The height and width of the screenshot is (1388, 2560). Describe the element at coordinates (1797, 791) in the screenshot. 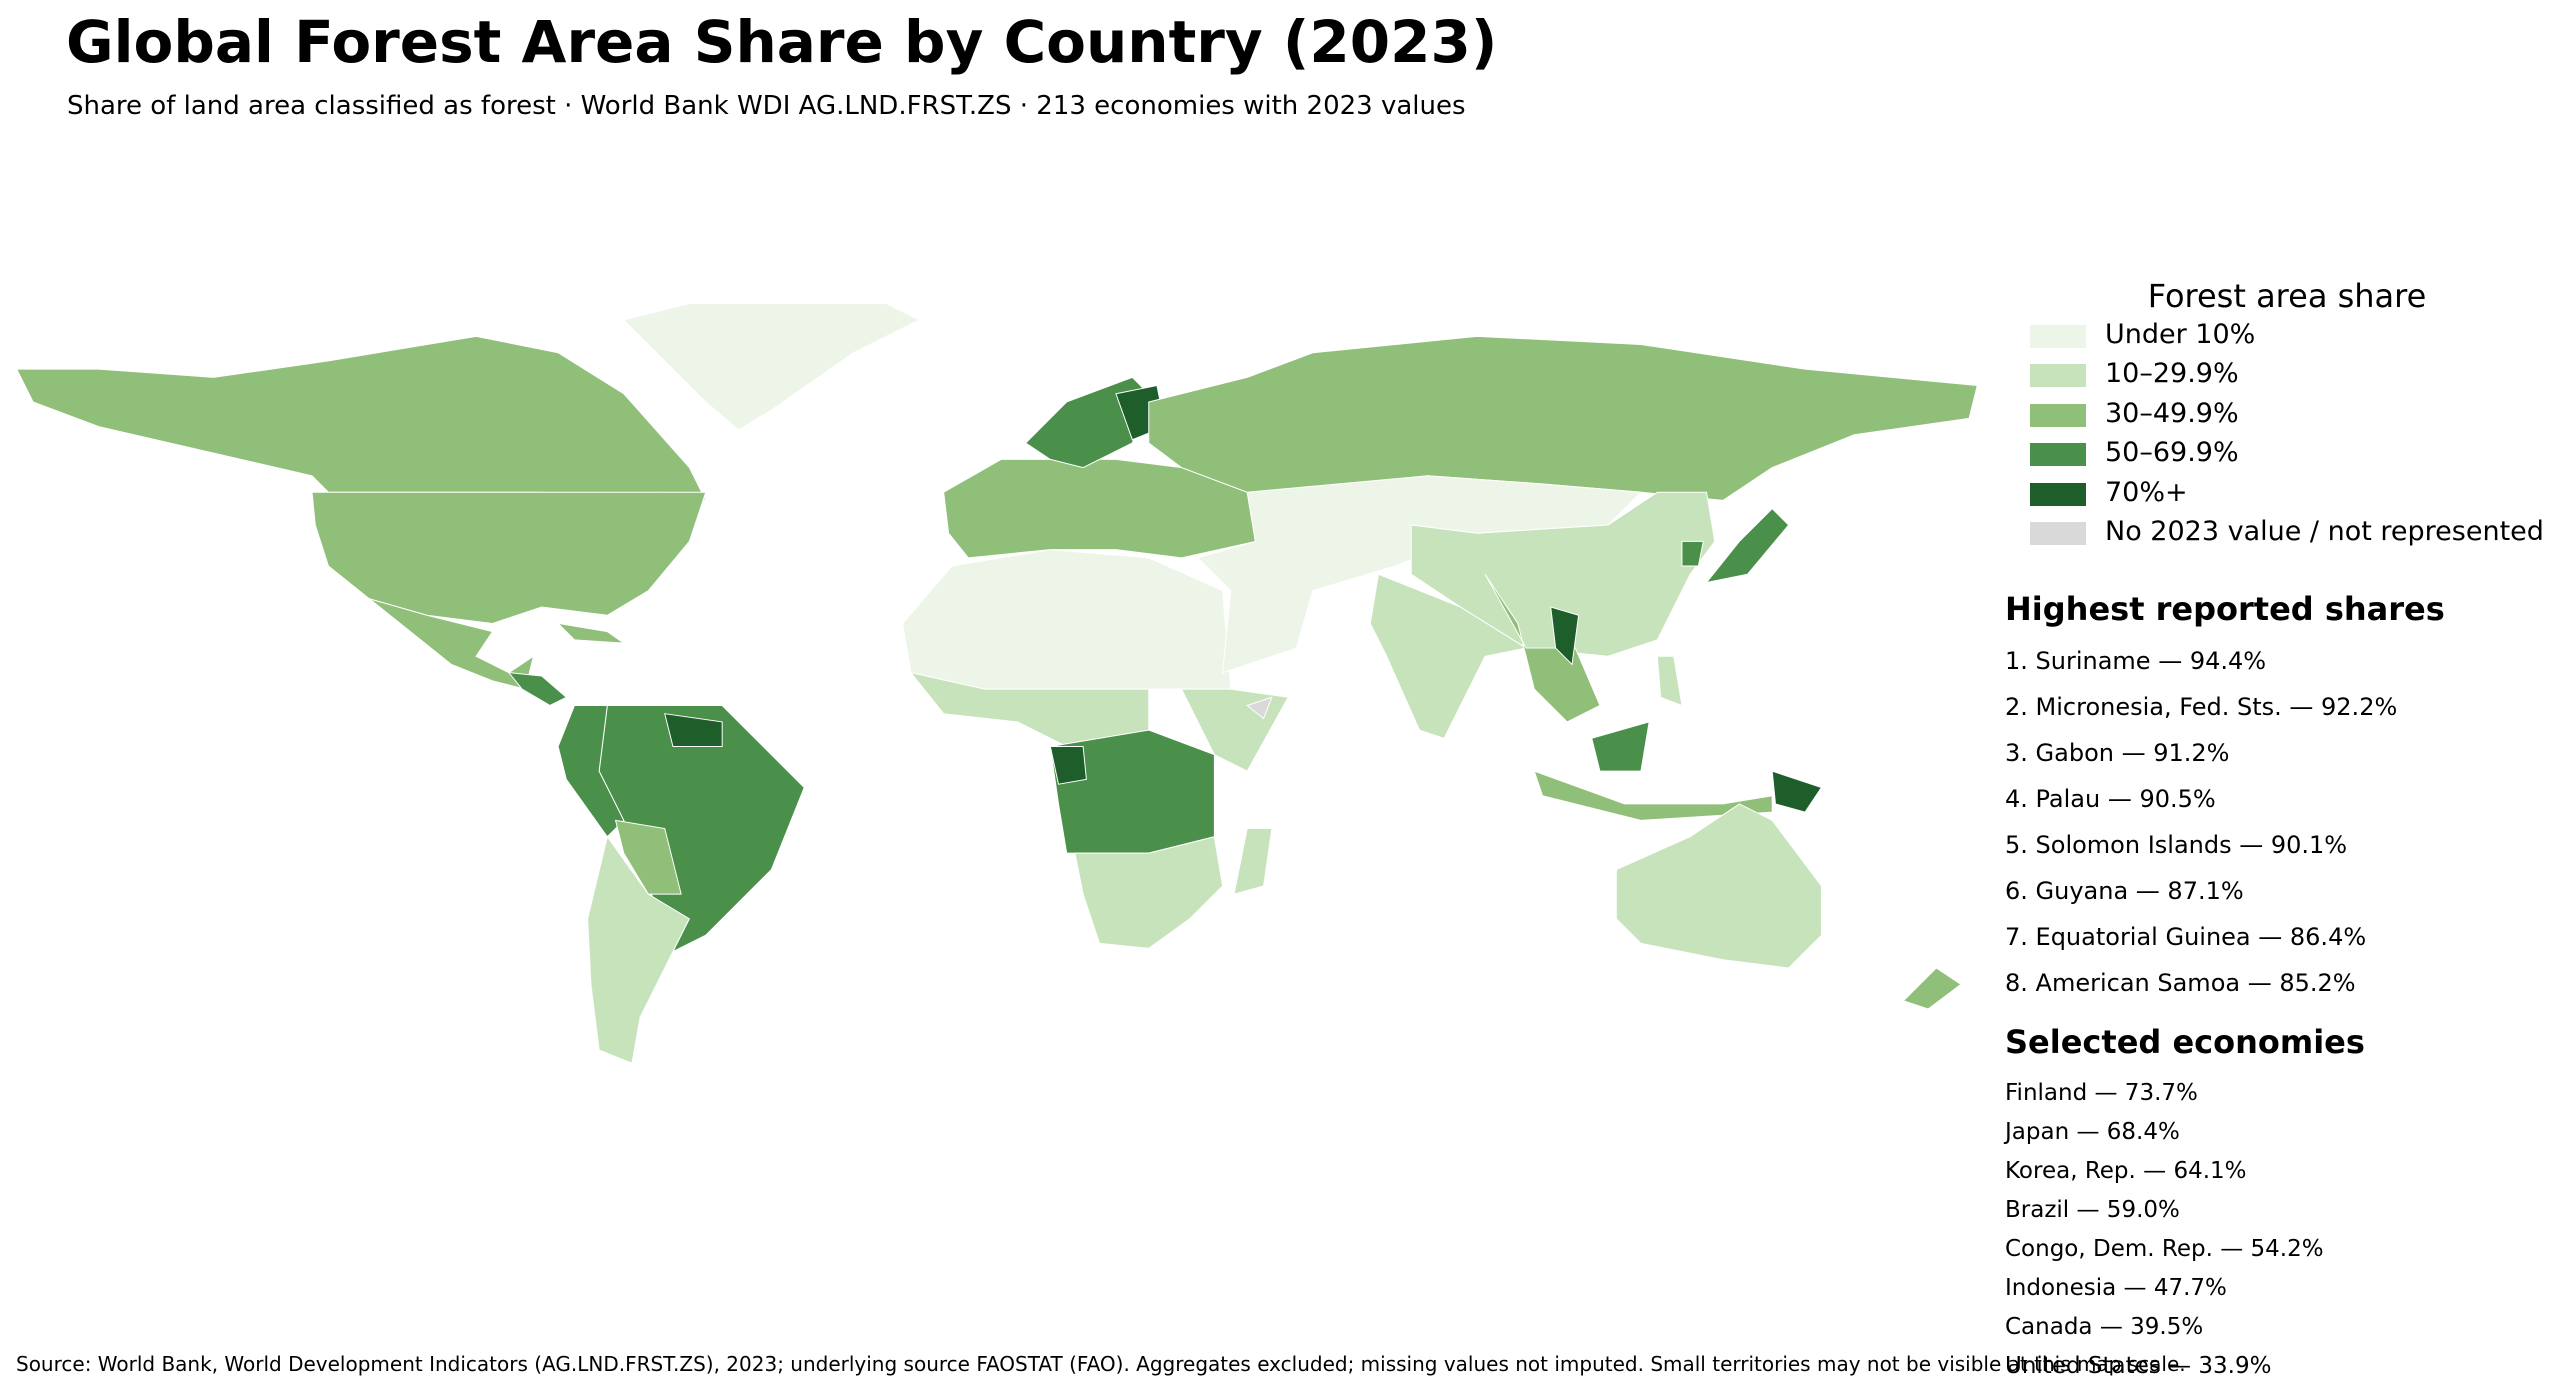

I see `papua-new-guinea` at that location.